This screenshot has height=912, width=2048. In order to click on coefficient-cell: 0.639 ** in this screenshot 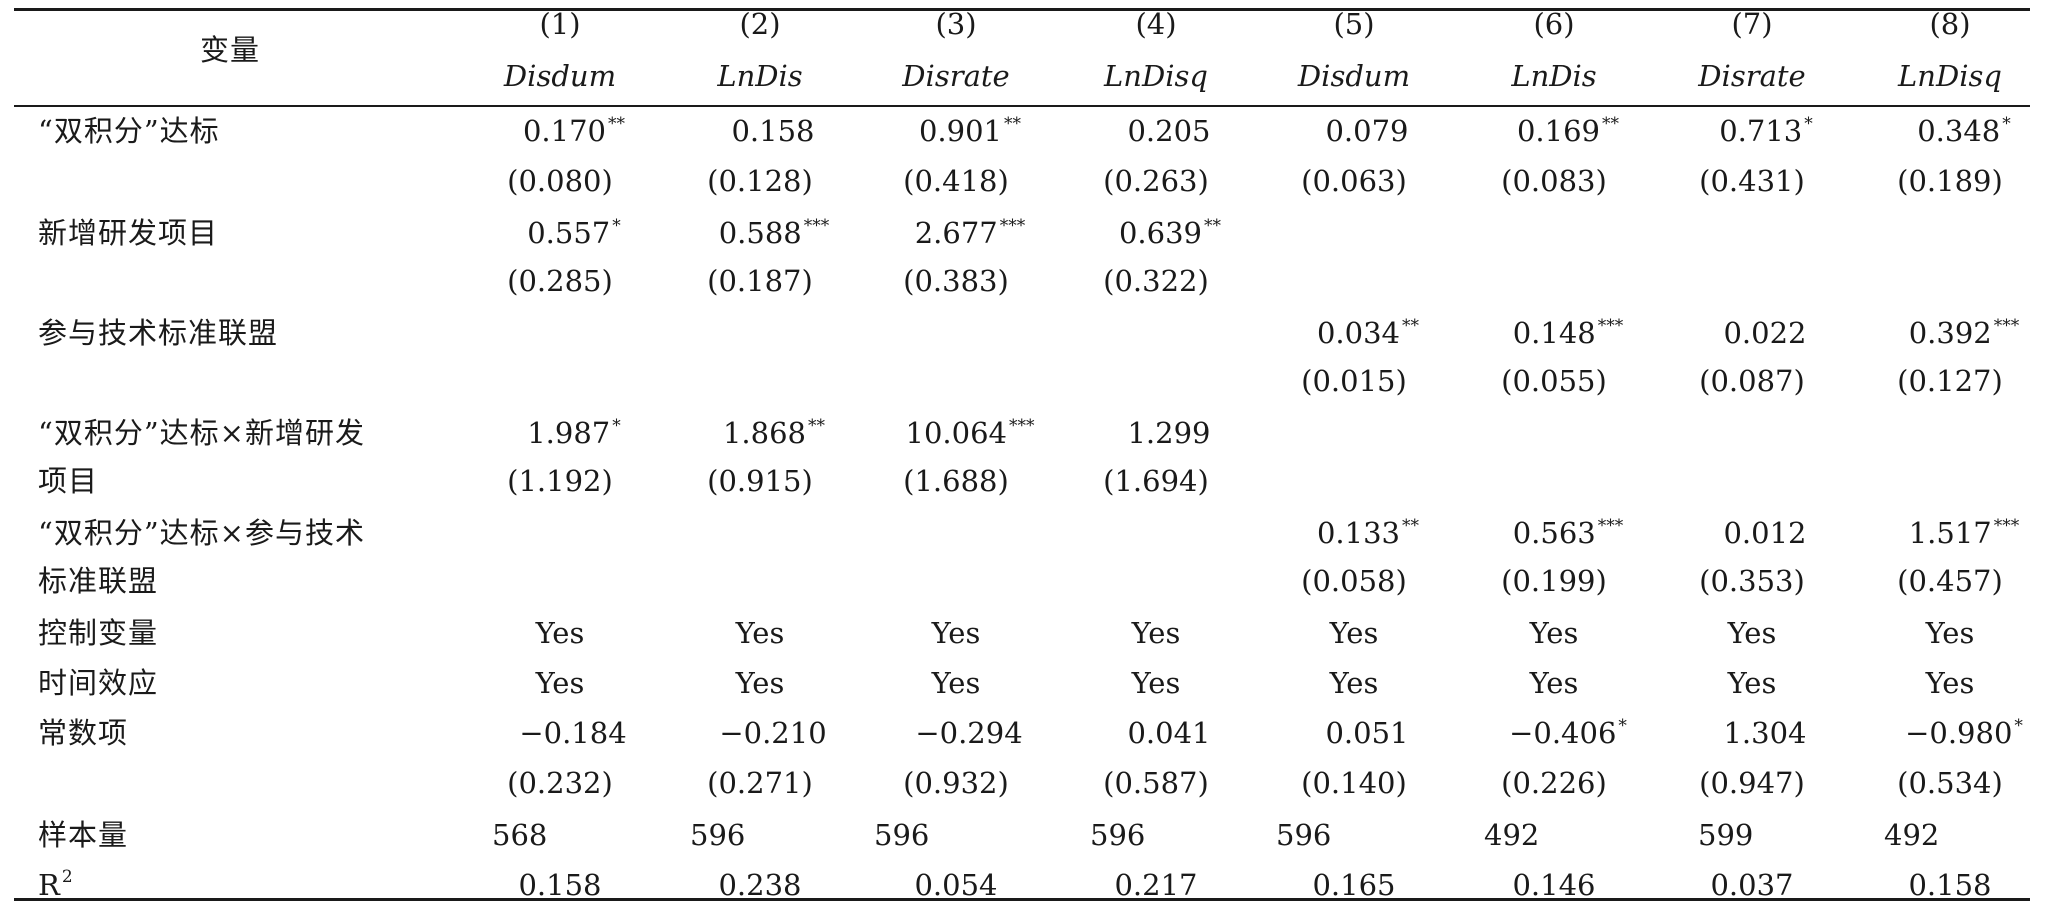, I will do `click(1170, 233)`.